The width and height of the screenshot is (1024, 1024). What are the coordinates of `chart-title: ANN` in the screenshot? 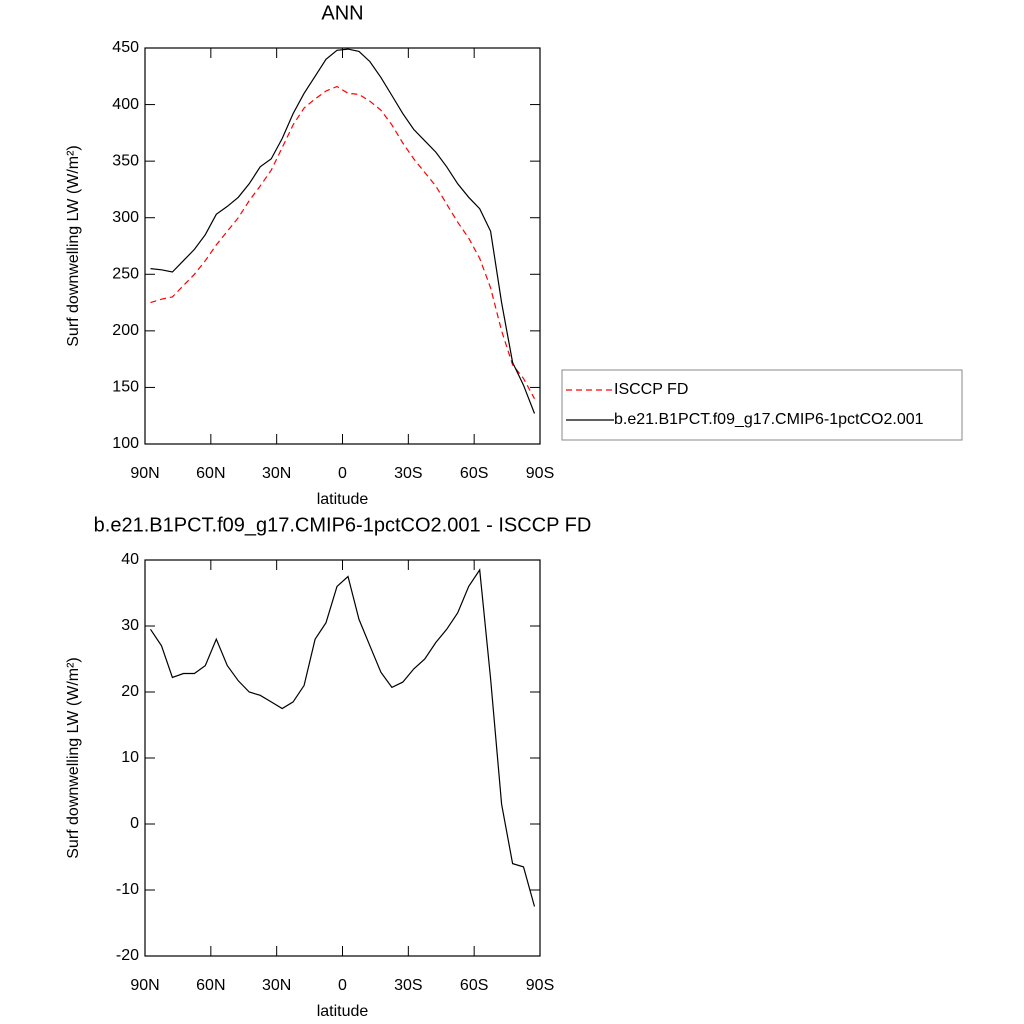 It's located at (342, 13).